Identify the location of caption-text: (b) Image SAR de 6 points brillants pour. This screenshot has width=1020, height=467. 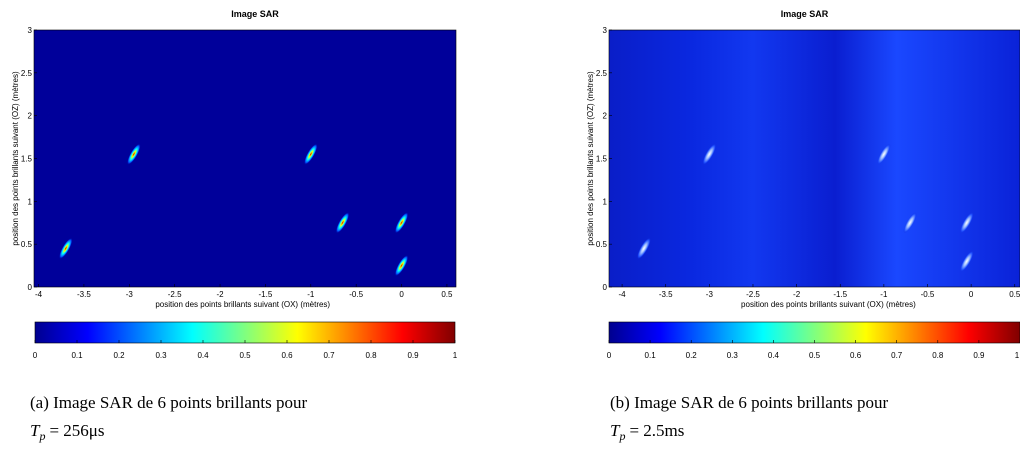
(749, 402).